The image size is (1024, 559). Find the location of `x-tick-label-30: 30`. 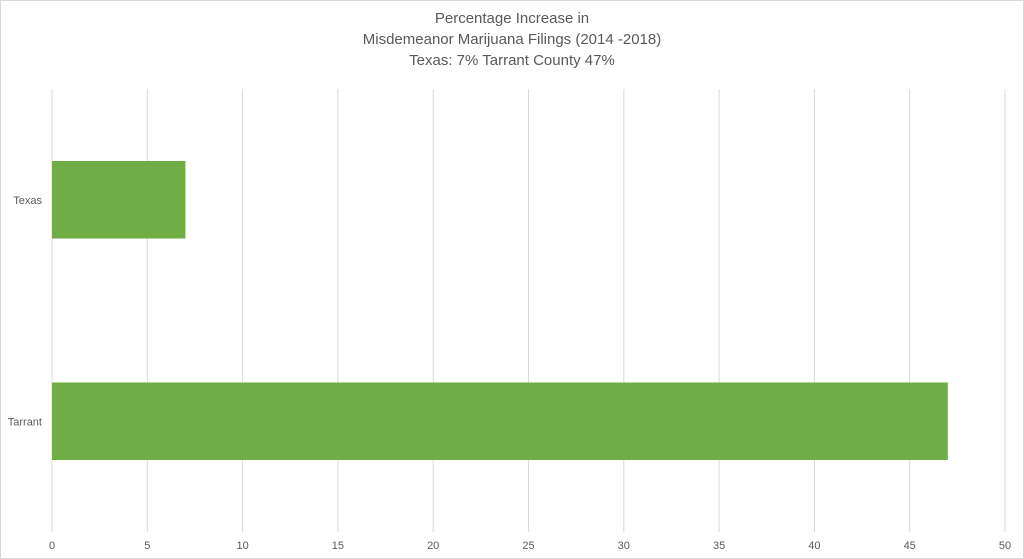

x-tick-label-30: 30 is located at coordinates (624, 546).